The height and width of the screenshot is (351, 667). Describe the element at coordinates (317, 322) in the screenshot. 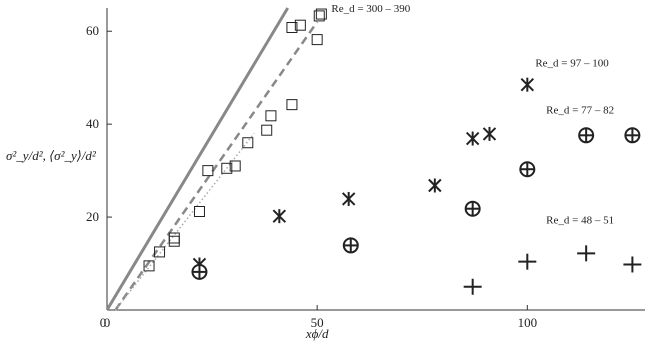

I see `x-tick-label: 50` at that location.